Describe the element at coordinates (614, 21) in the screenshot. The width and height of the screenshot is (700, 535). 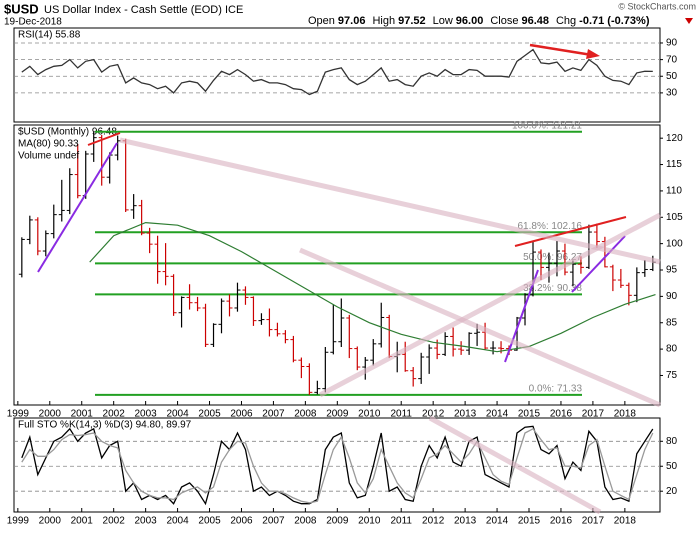
I see `quote-value: -0.71 (-0.73%)` at that location.